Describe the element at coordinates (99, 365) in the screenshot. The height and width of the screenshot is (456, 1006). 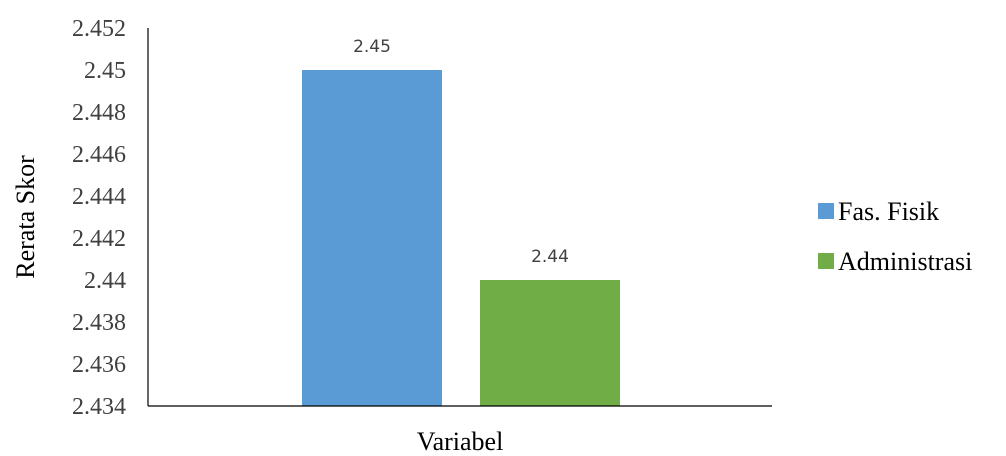
I see `y-tick-label: 2.436` at that location.